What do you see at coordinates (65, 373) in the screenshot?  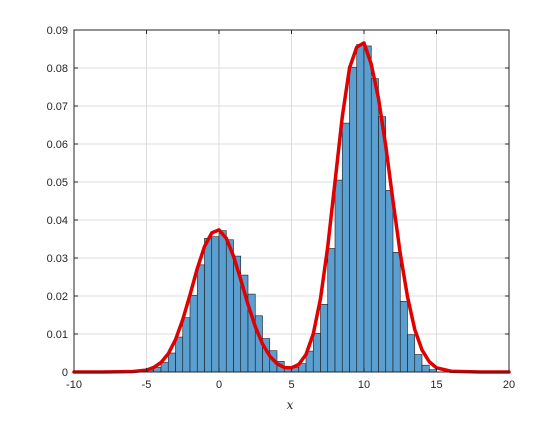 I see `y-tick-label: 0` at bounding box center [65, 373].